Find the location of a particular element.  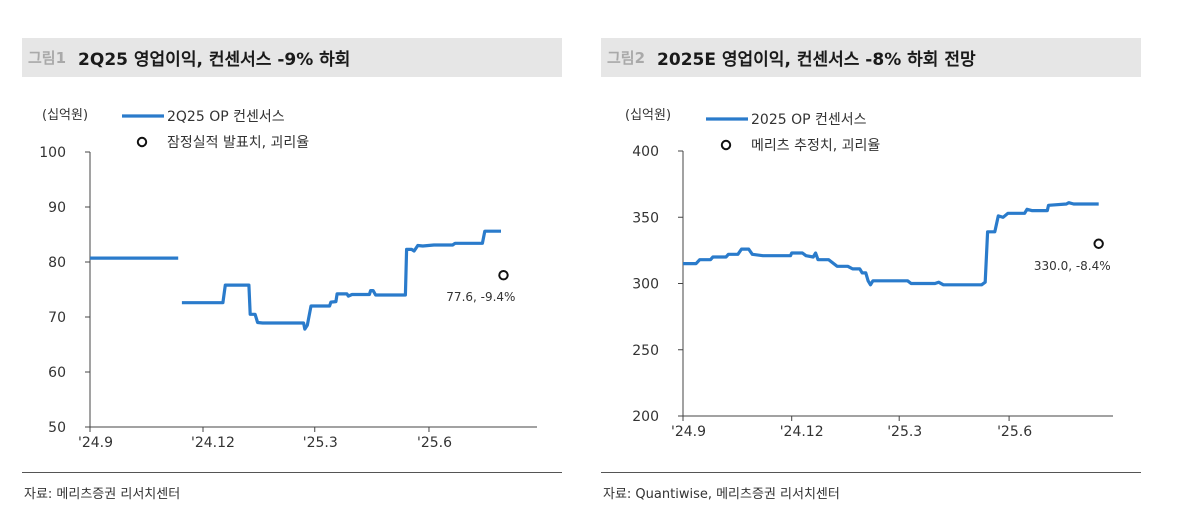

figure-title-bar: 그림1 2Q25 영업이익, 컨센서스 -9% 하회 is located at coordinates (292, 57).